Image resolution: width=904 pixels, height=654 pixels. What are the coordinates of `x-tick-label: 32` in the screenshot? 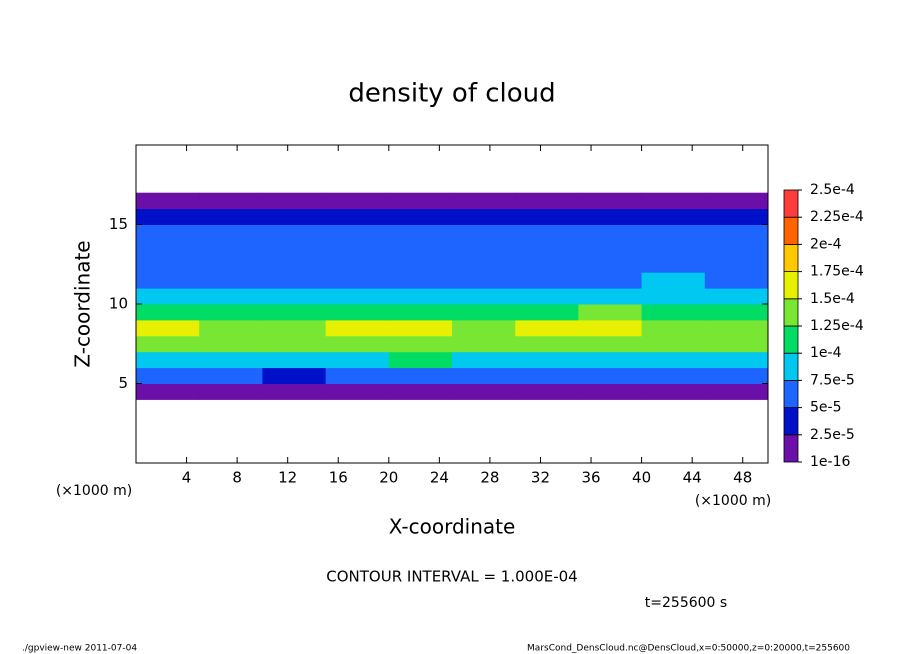 It's located at (540, 478).